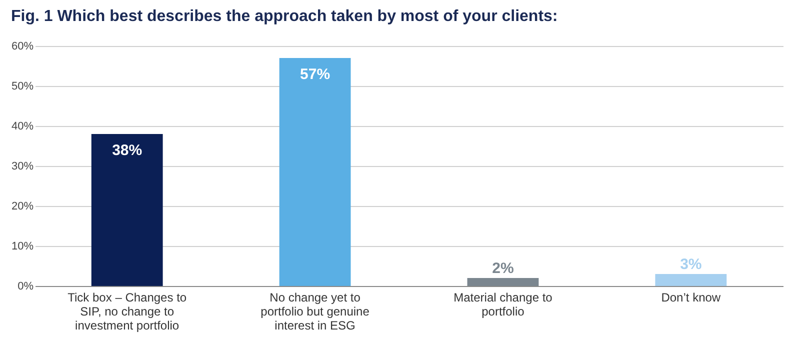 The height and width of the screenshot is (337, 808). Describe the element at coordinates (127, 311) in the screenshot. I see `x-tick-label: Tick box – Changes to SIP, no change to investment portfolio` at that location.